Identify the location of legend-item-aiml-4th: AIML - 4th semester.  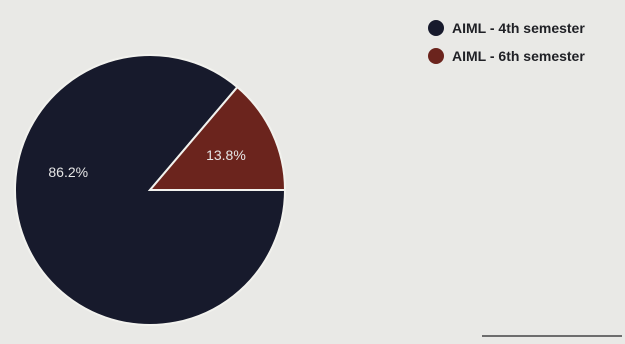
(506, 28).